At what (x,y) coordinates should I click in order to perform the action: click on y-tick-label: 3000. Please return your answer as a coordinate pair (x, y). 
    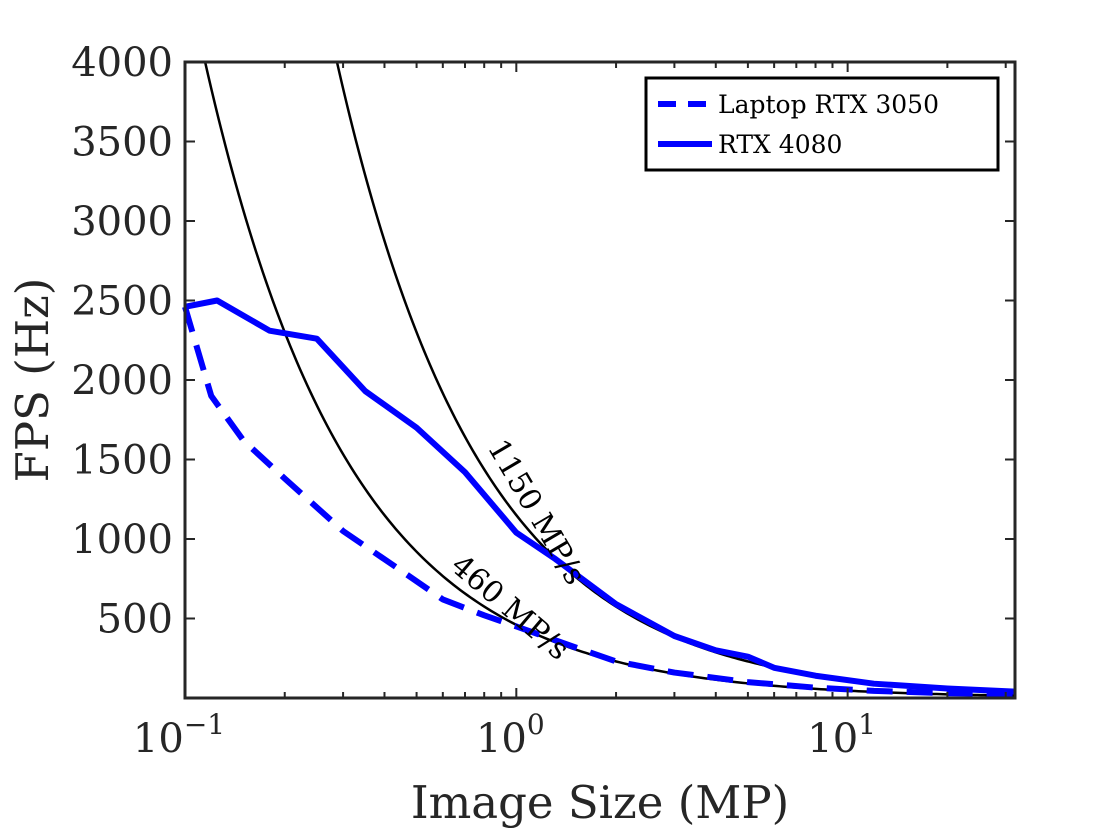
    Looking at the image, I should click on (122, 222).